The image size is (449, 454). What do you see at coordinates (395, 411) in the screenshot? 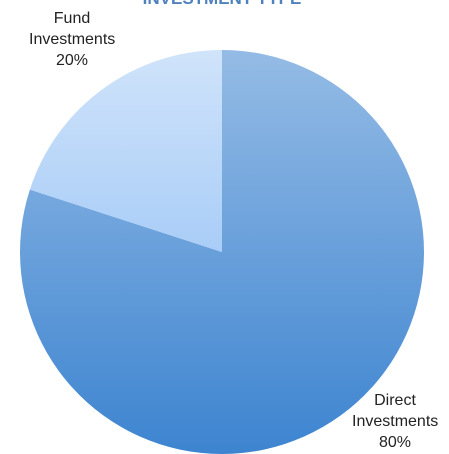
I see `category-label: Direct Investments` at bounding box center [395, 411].